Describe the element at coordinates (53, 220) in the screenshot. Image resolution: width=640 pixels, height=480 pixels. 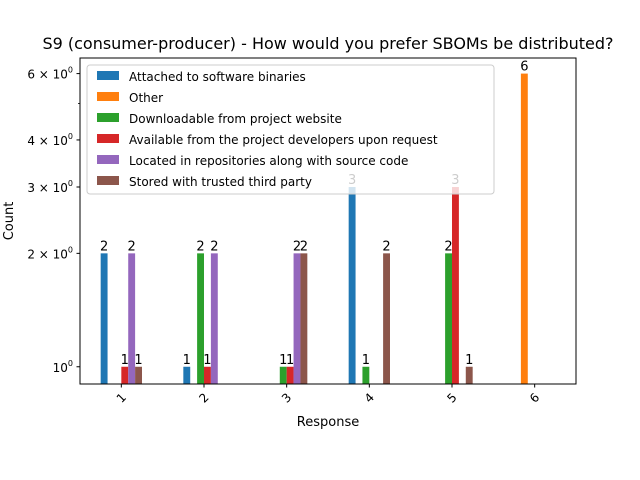
I see `y-axis: 100 2 × 100 3 × 100 4 × 100 6 × 100` at that location.